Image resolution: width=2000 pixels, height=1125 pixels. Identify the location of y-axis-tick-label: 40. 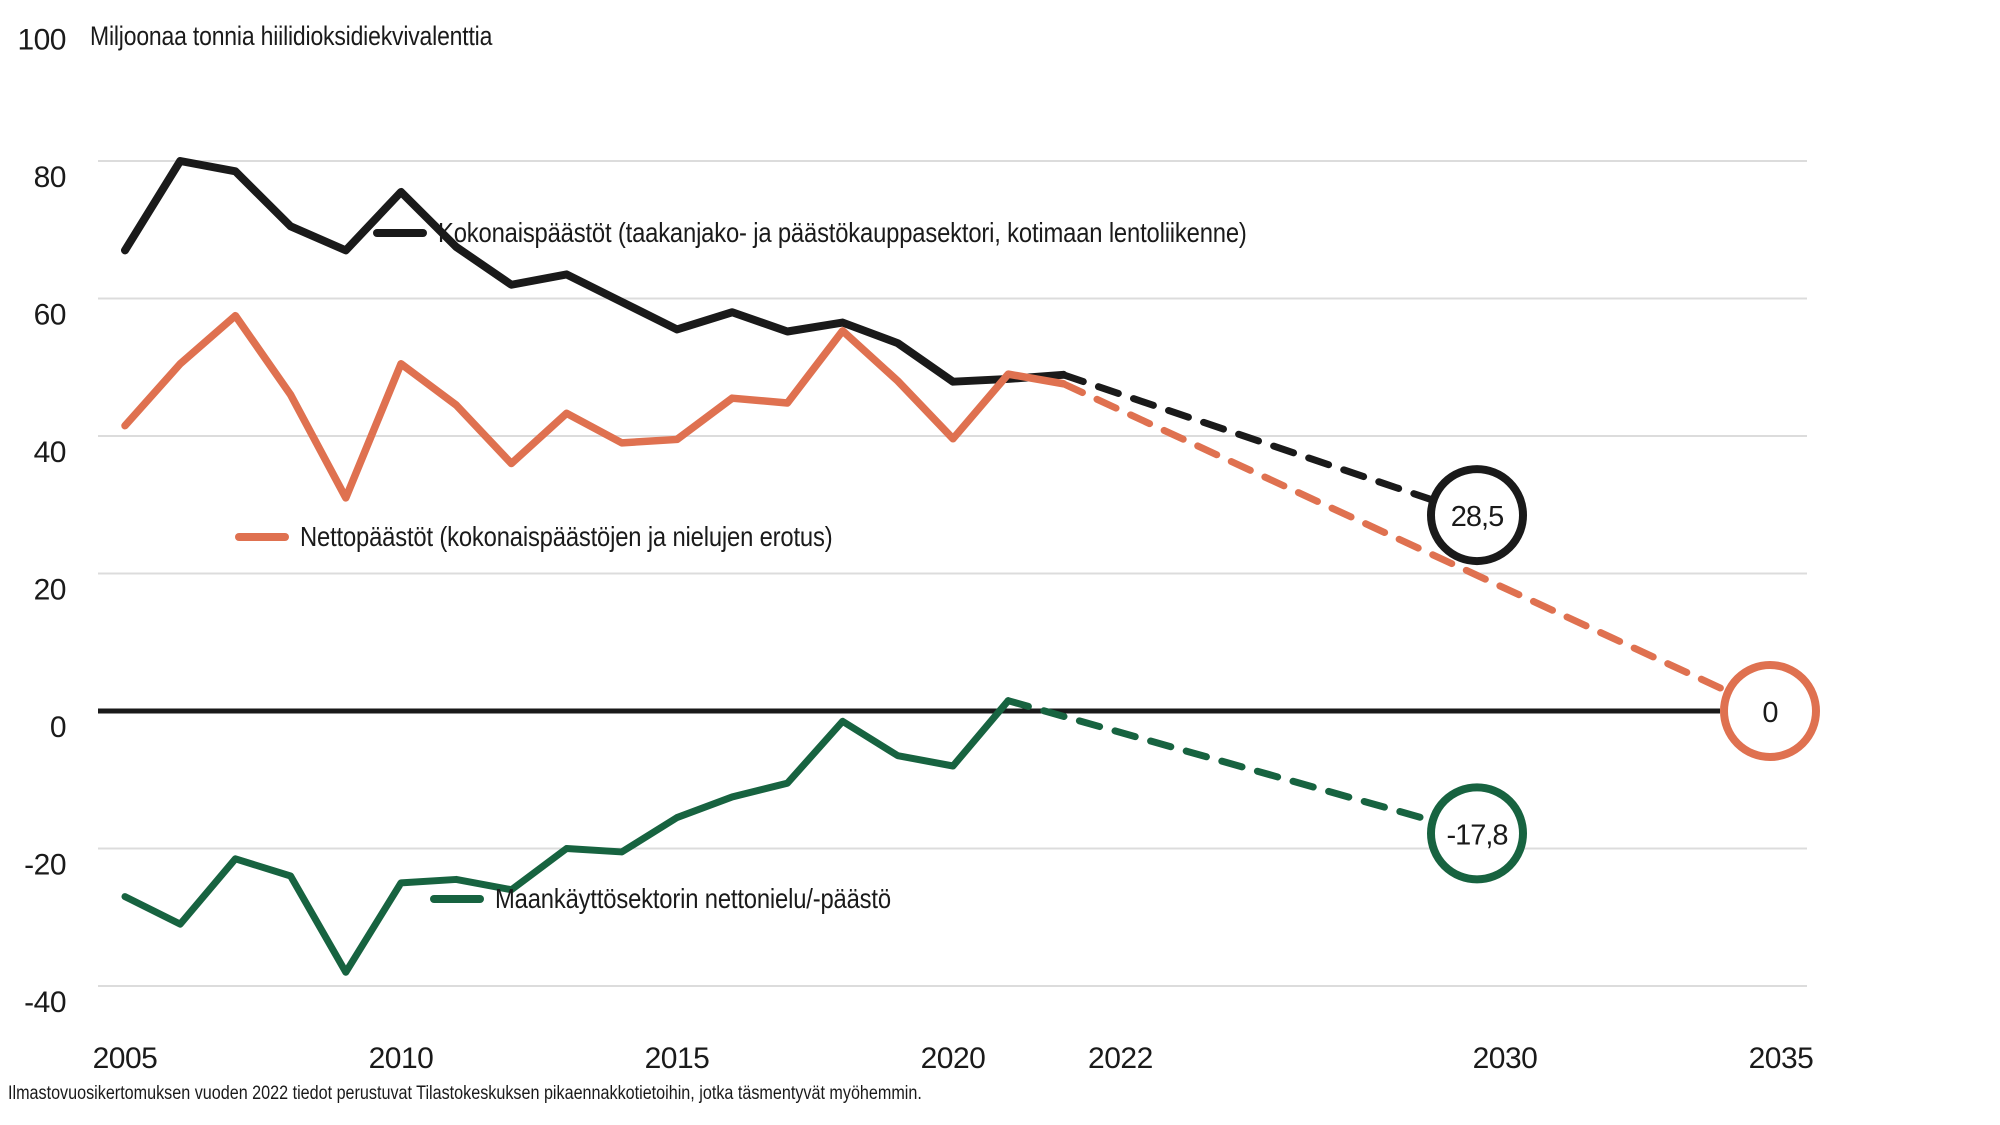
(50, 452).